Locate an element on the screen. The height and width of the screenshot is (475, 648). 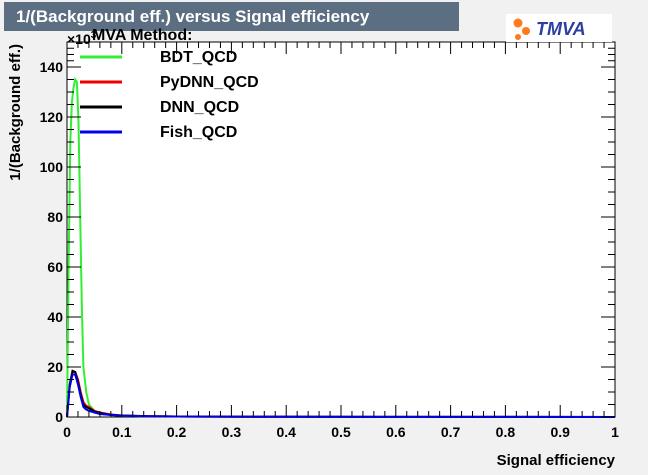
y-tick-label: 120 is located at coordinates (52, 117).